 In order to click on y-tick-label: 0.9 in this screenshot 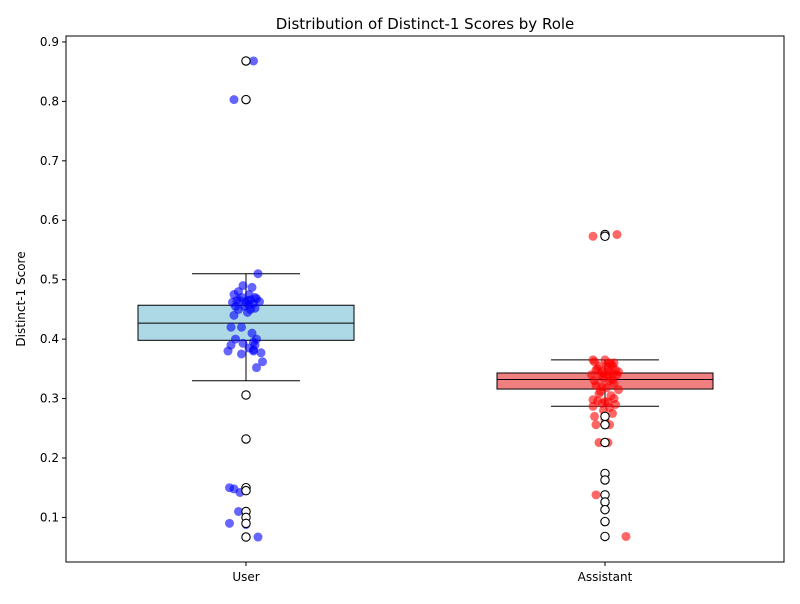, I will do `click(49, 42)`.